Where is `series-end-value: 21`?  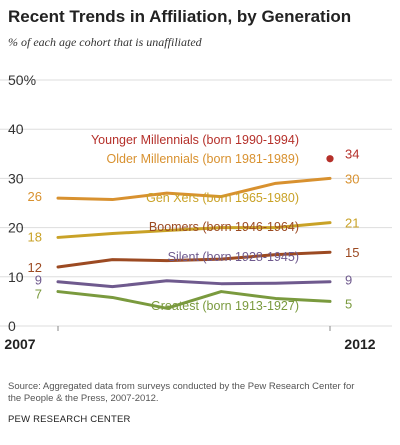
series-end-value: 21 is located at coordinates (352, 223).